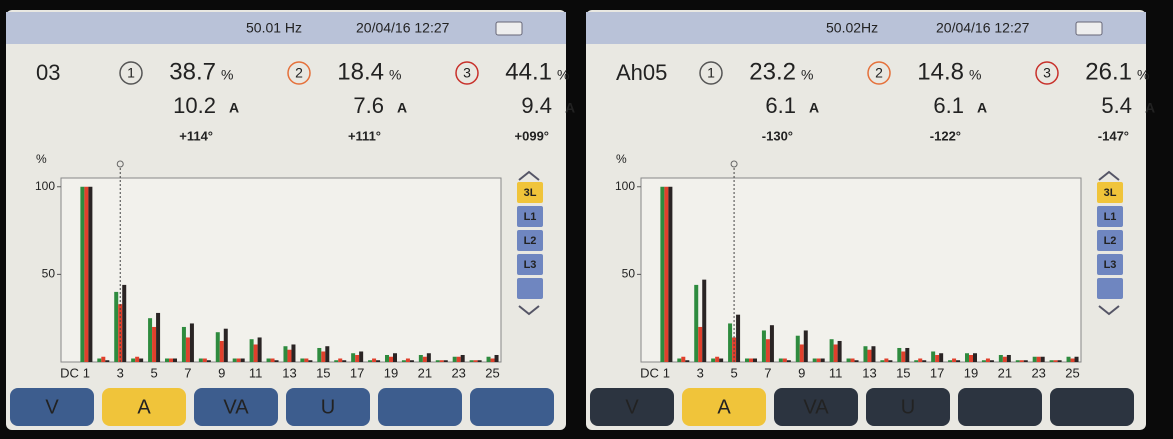 This screenshot has width=1173, height=439. I want to click on percent-value: 26.1, so click(1108, 71).